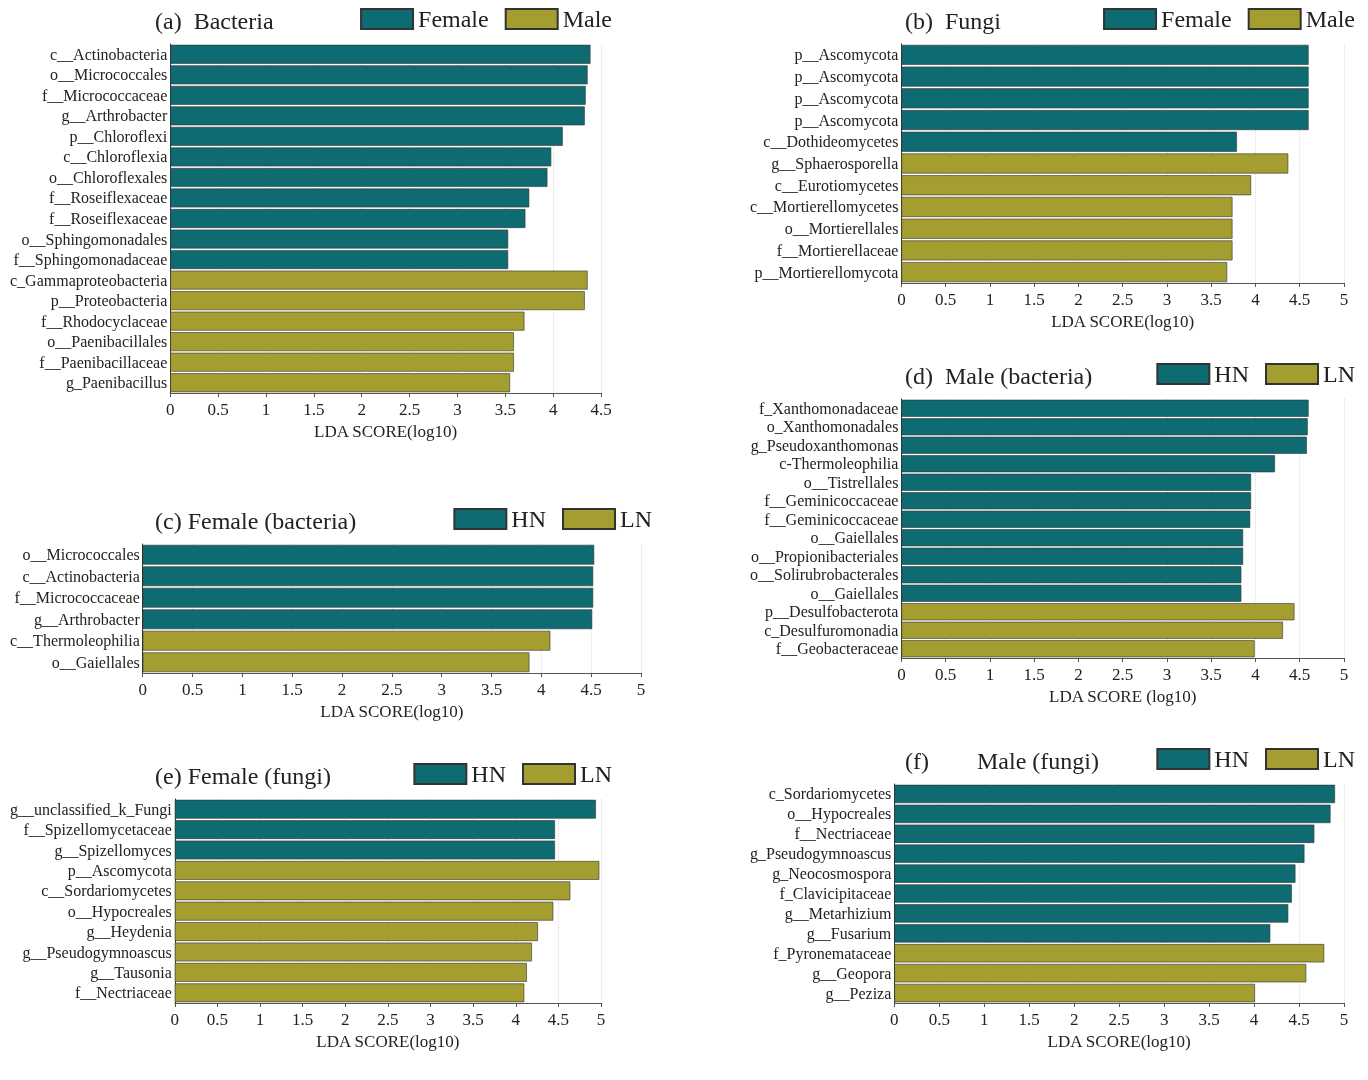 This screenshot has width=1368, height=1080. I want to click on y-tick-label: o__Sphingomonadales, so click(94, 239).